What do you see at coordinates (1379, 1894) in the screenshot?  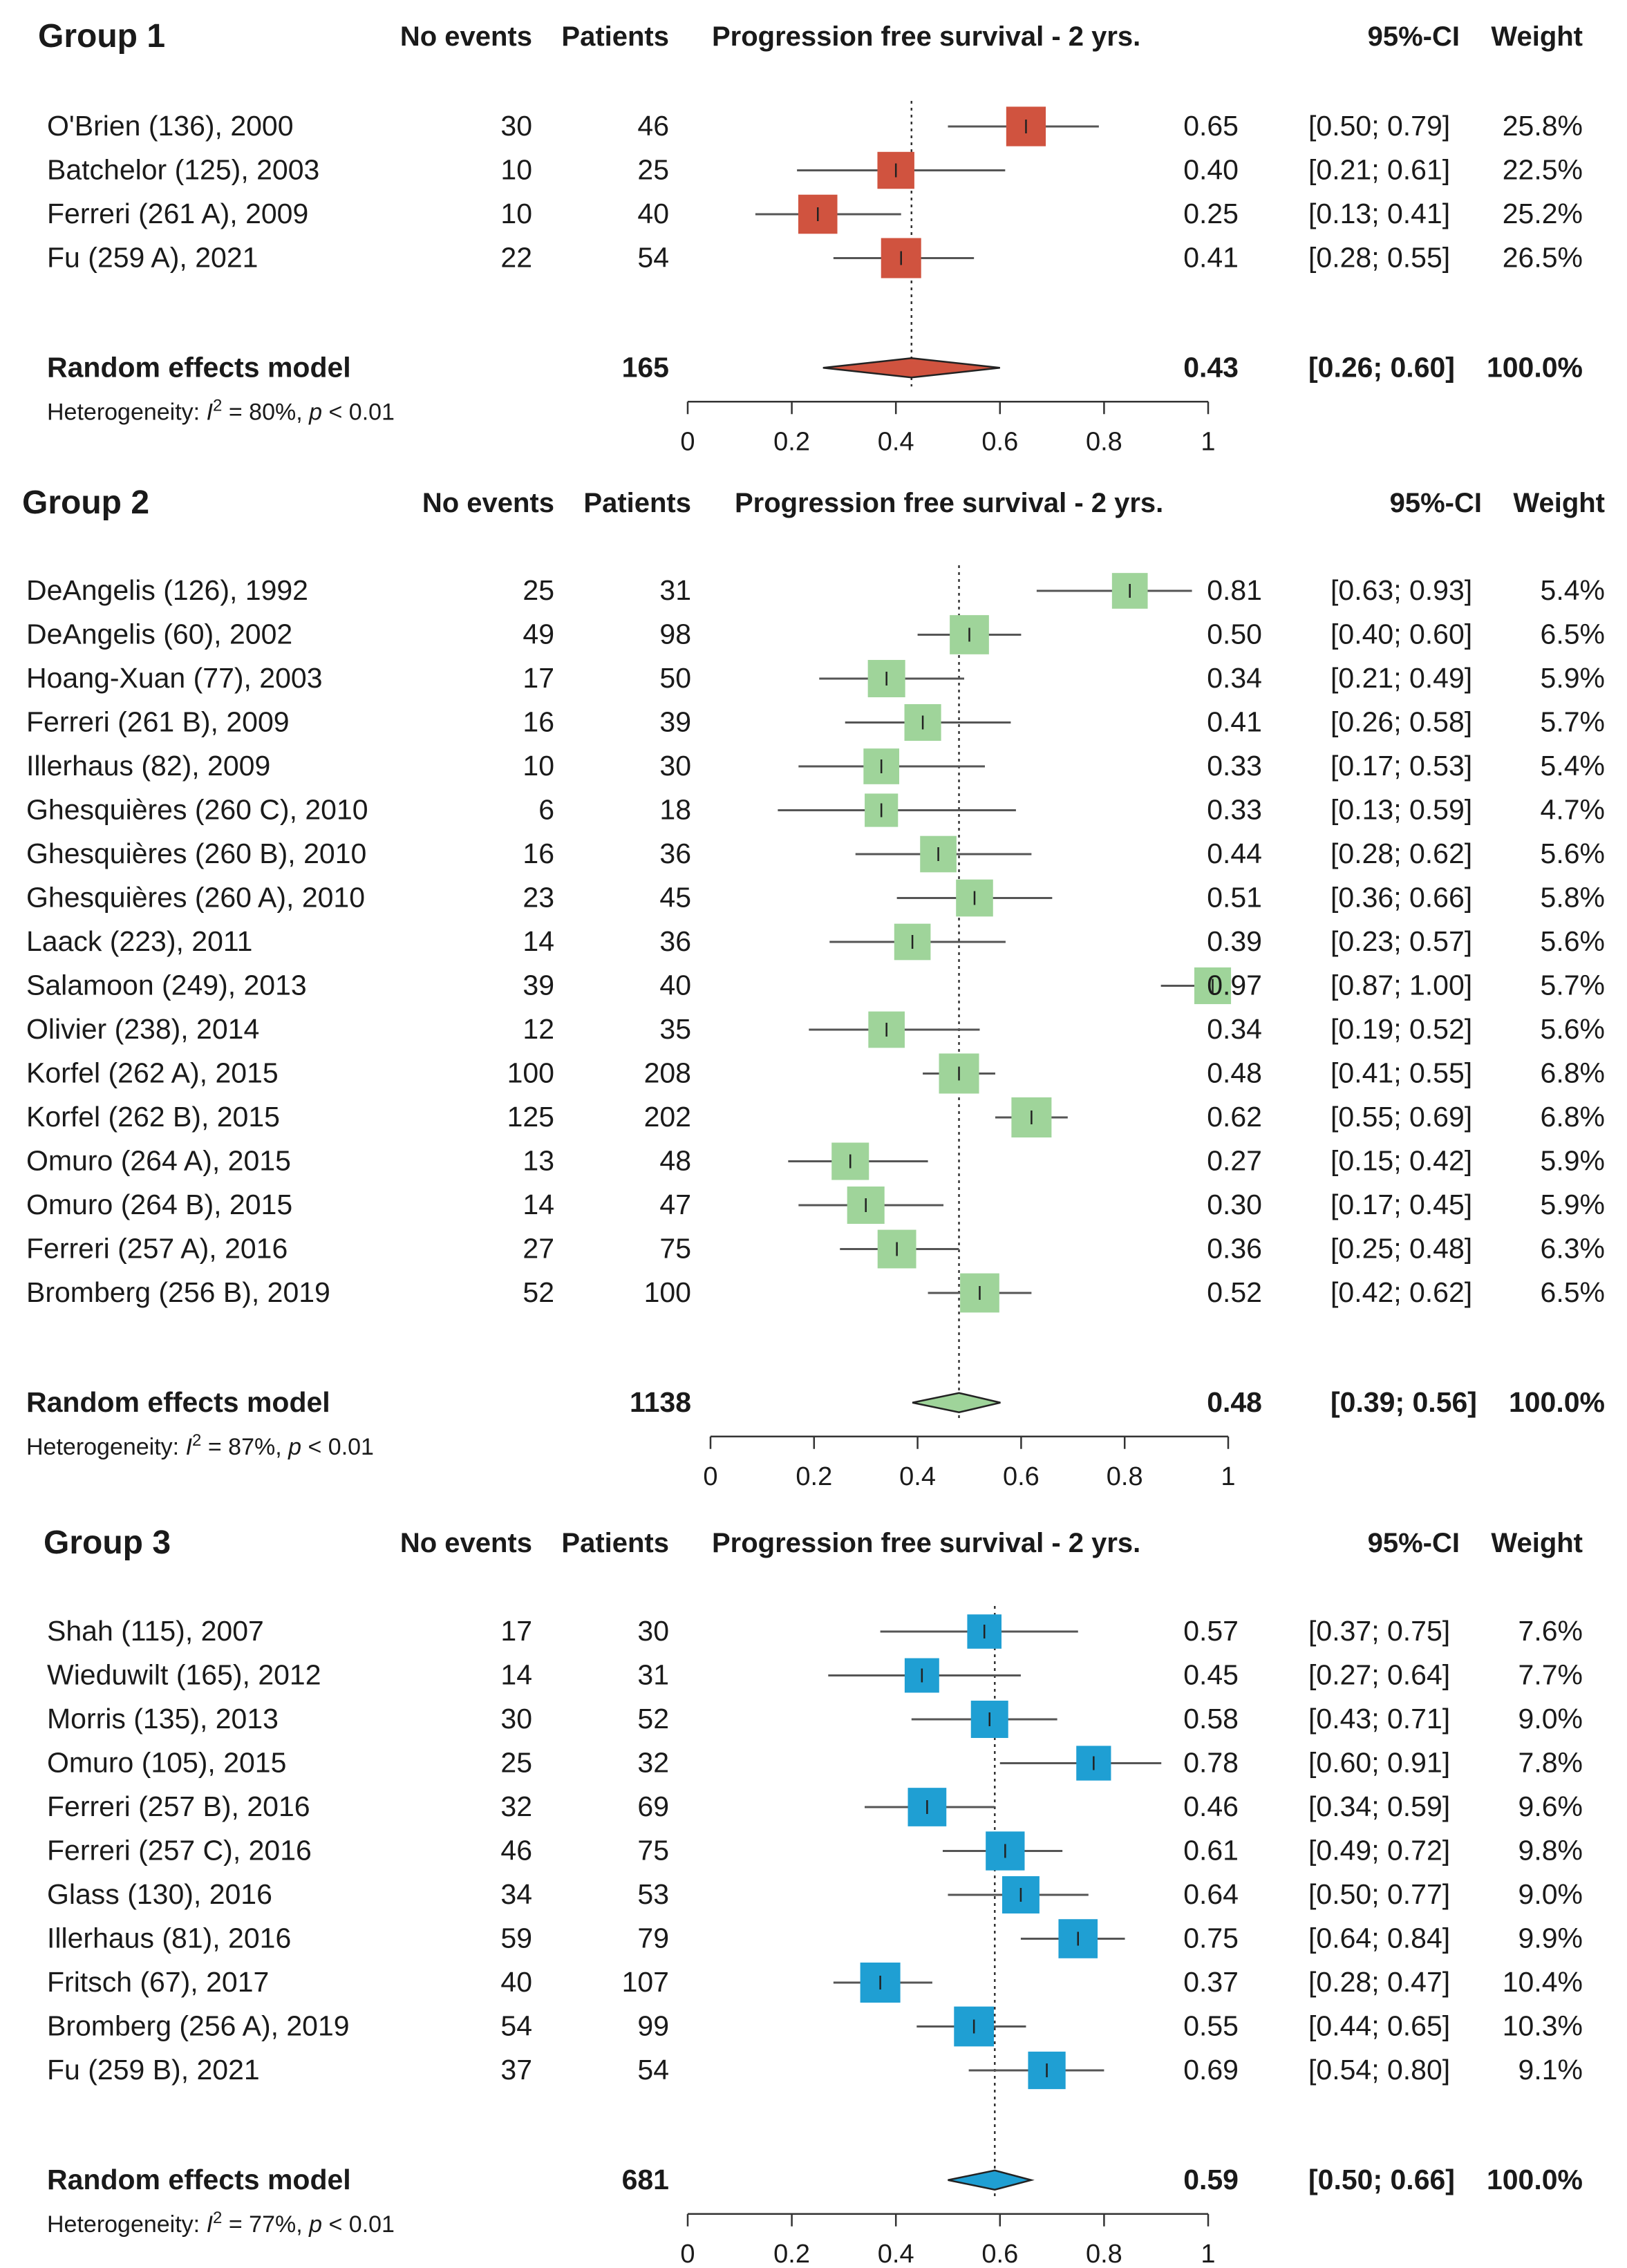 I see `study-ci: [0.50; 0.77]` at bounding box center [1379, 1894].